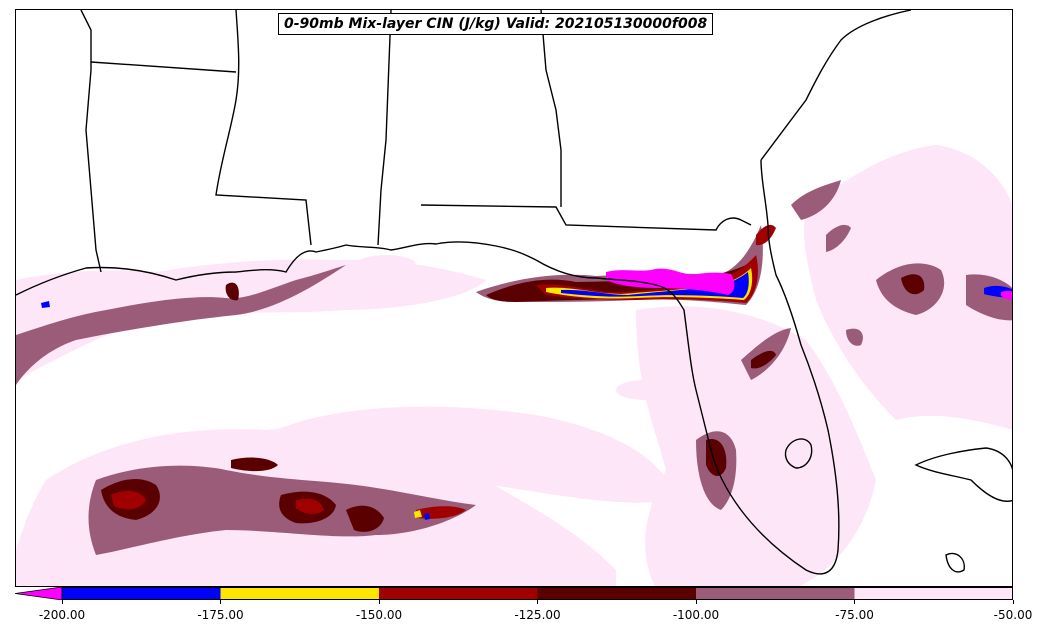 The height and width of the screenshot is (633, 1044). What do you see at coordinates (276, 268) in the screenshot?
I see `gulf-coastline-west` at bounding box center [276, 268].